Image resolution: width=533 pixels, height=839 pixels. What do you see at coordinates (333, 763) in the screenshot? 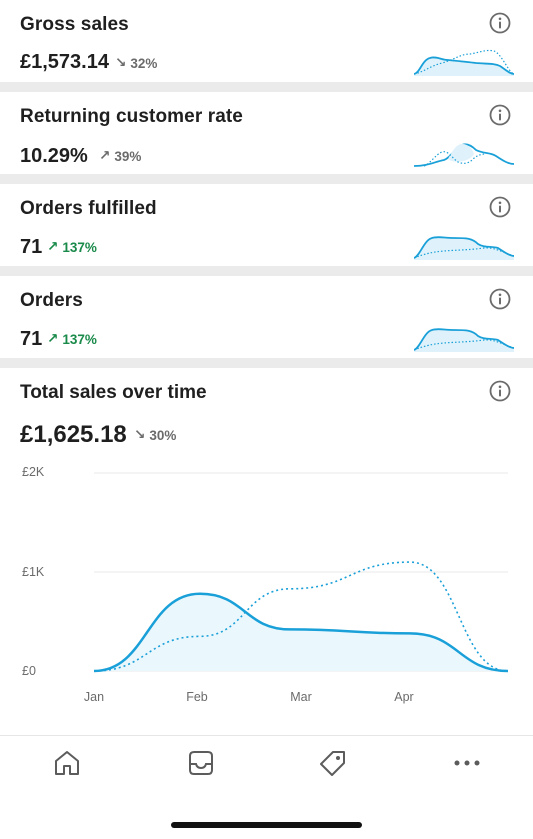
I see `tag-icon` at bounding box center [333, 763].